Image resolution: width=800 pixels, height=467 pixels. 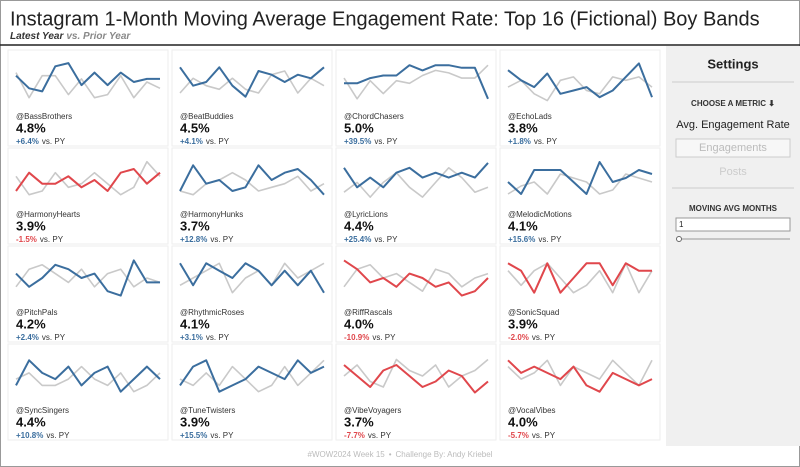 I want to click on band-name: @ChordChasers, so click(x=374, y=116).